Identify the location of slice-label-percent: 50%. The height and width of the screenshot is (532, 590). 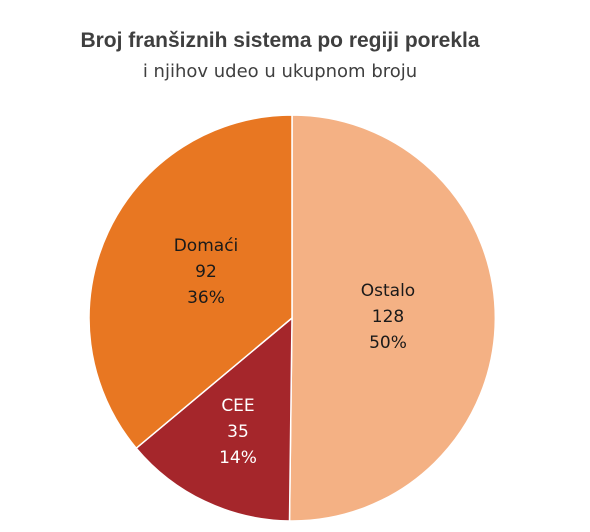
(388, 343).